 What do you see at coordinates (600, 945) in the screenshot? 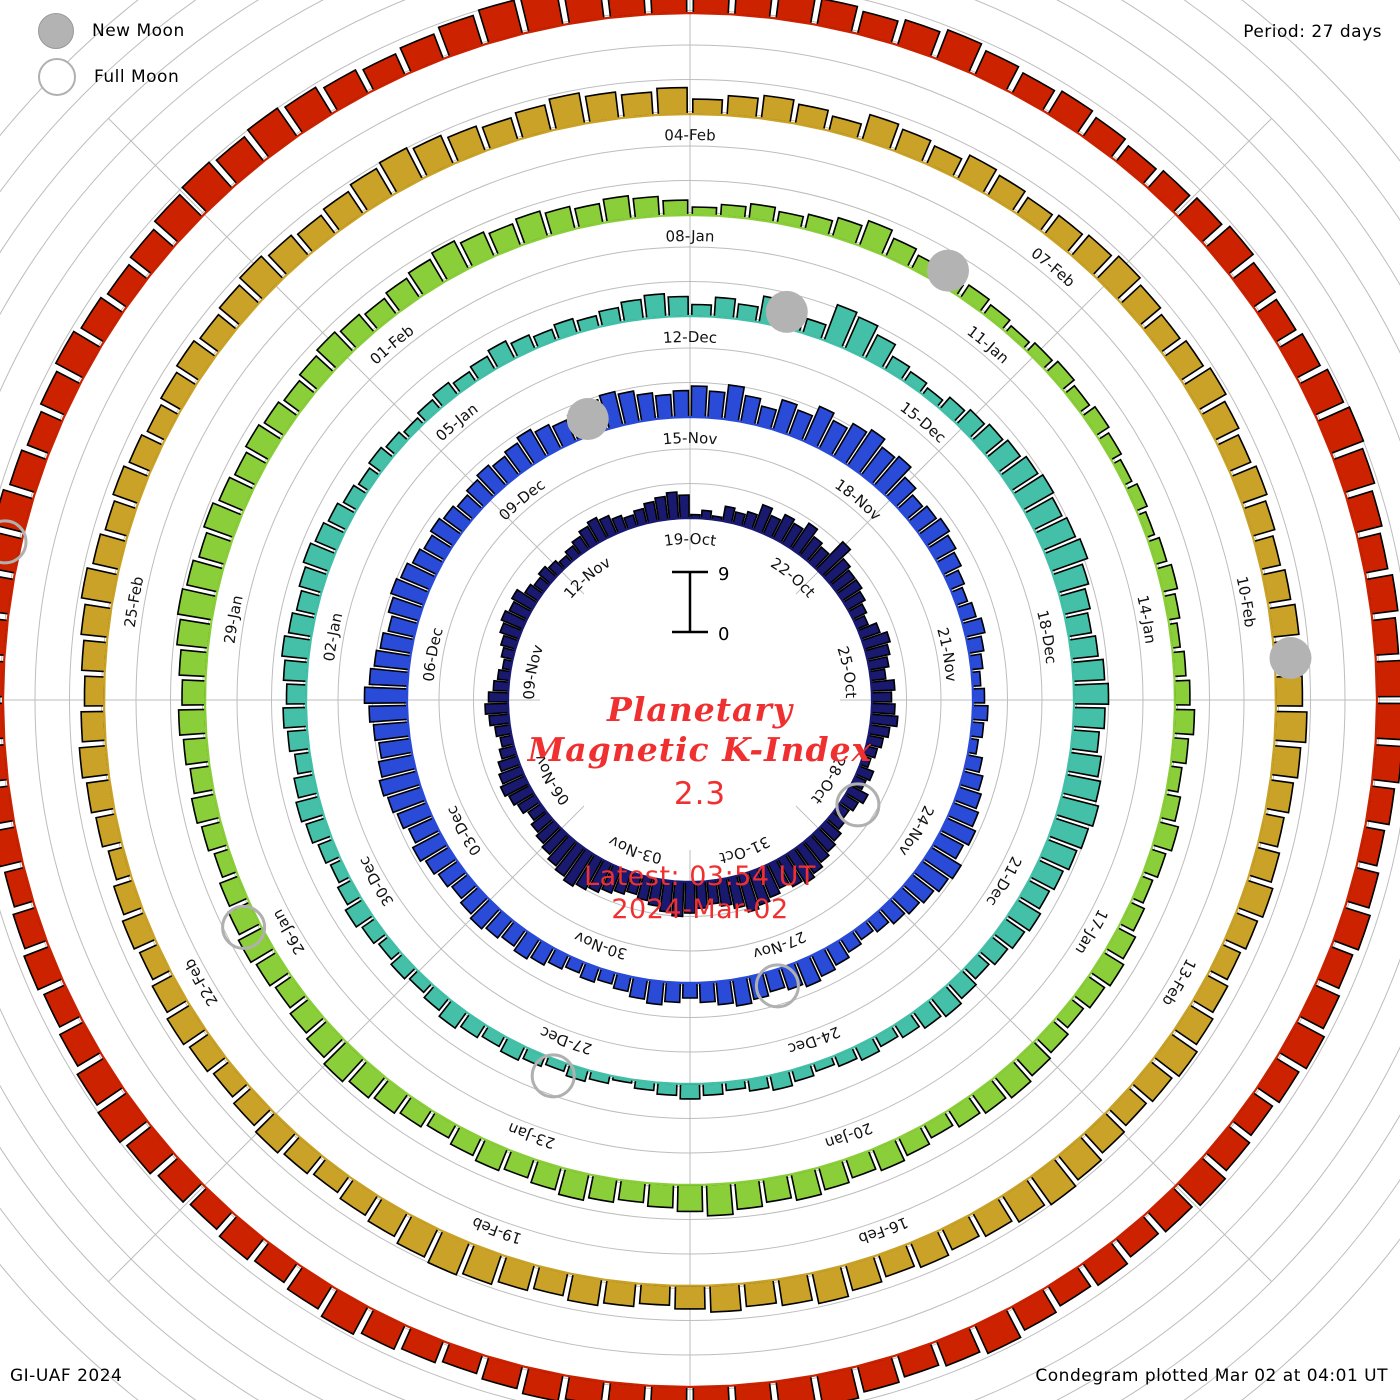
I see `ring-date-label-30-Nov-1: 30-Nov` at bounding box center [600, 945].